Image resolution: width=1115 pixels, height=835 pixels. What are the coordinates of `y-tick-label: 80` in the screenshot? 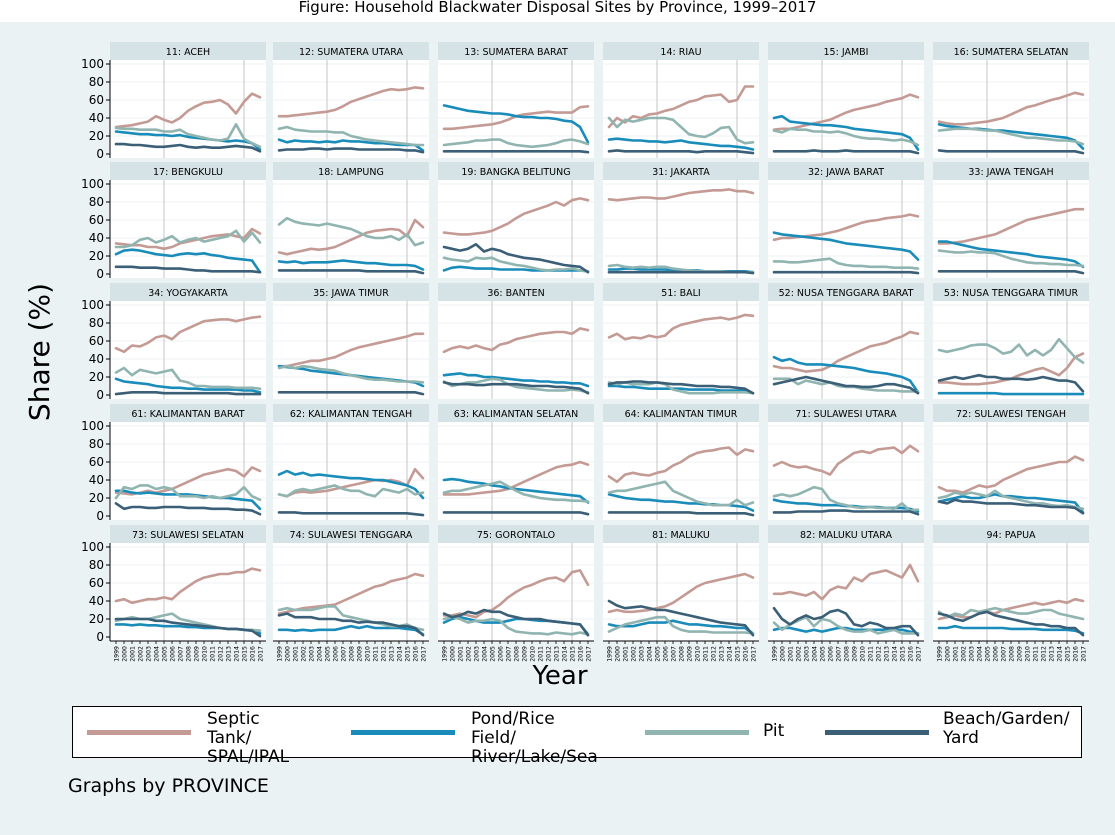 It's located at (96, 565).